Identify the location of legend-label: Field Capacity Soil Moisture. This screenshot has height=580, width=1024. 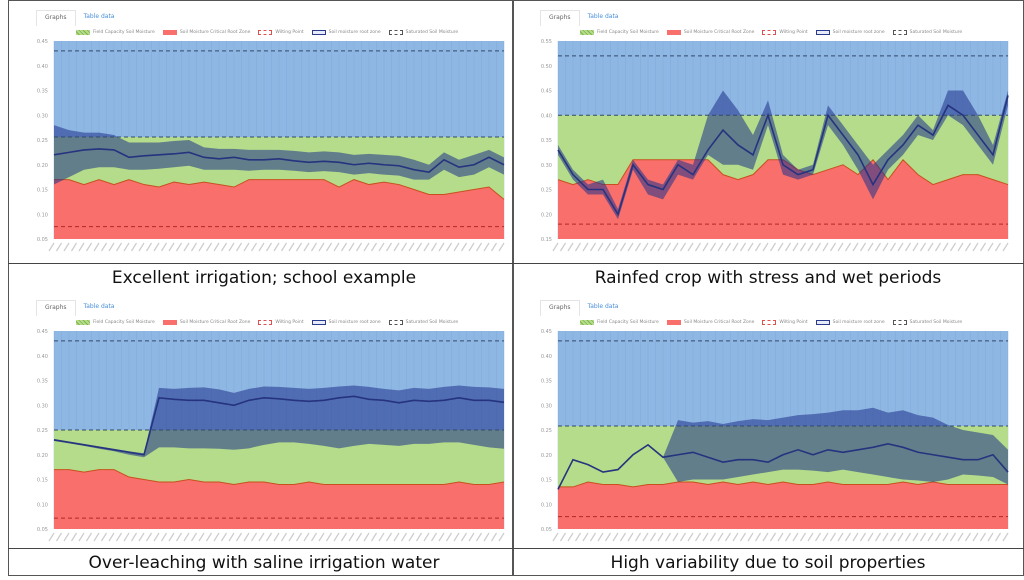
(628, 322).